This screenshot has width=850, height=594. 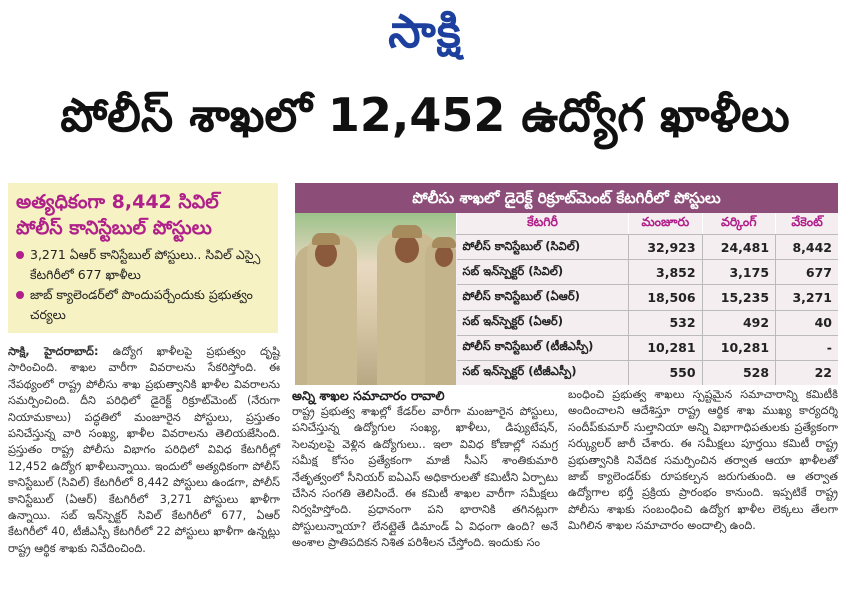 I want to click on headline: పోలీస్ శాఖలో 12,452 ఉద్యోగ ఖాళీలు, so click(x=425, y=115).